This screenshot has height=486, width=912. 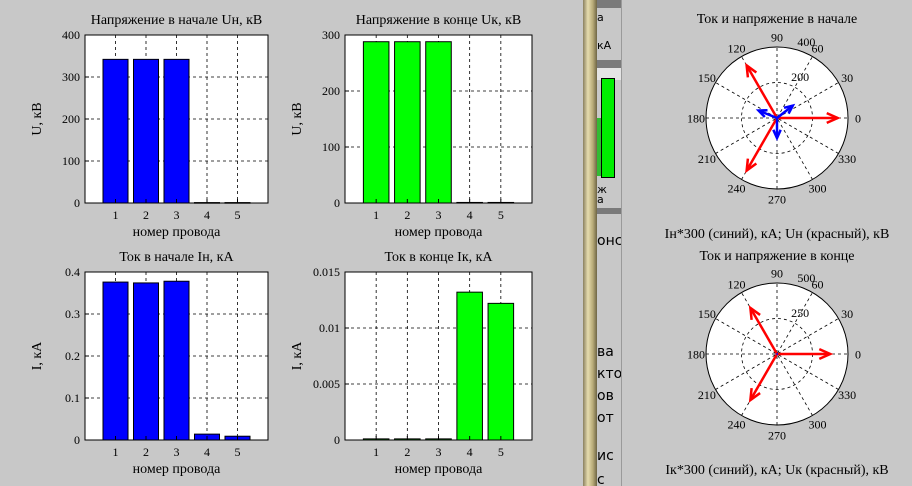 What do you see at coordinates (754, 395) in the screenshot?
I see `red-vector-3-head` at bounding box center [754, 395].